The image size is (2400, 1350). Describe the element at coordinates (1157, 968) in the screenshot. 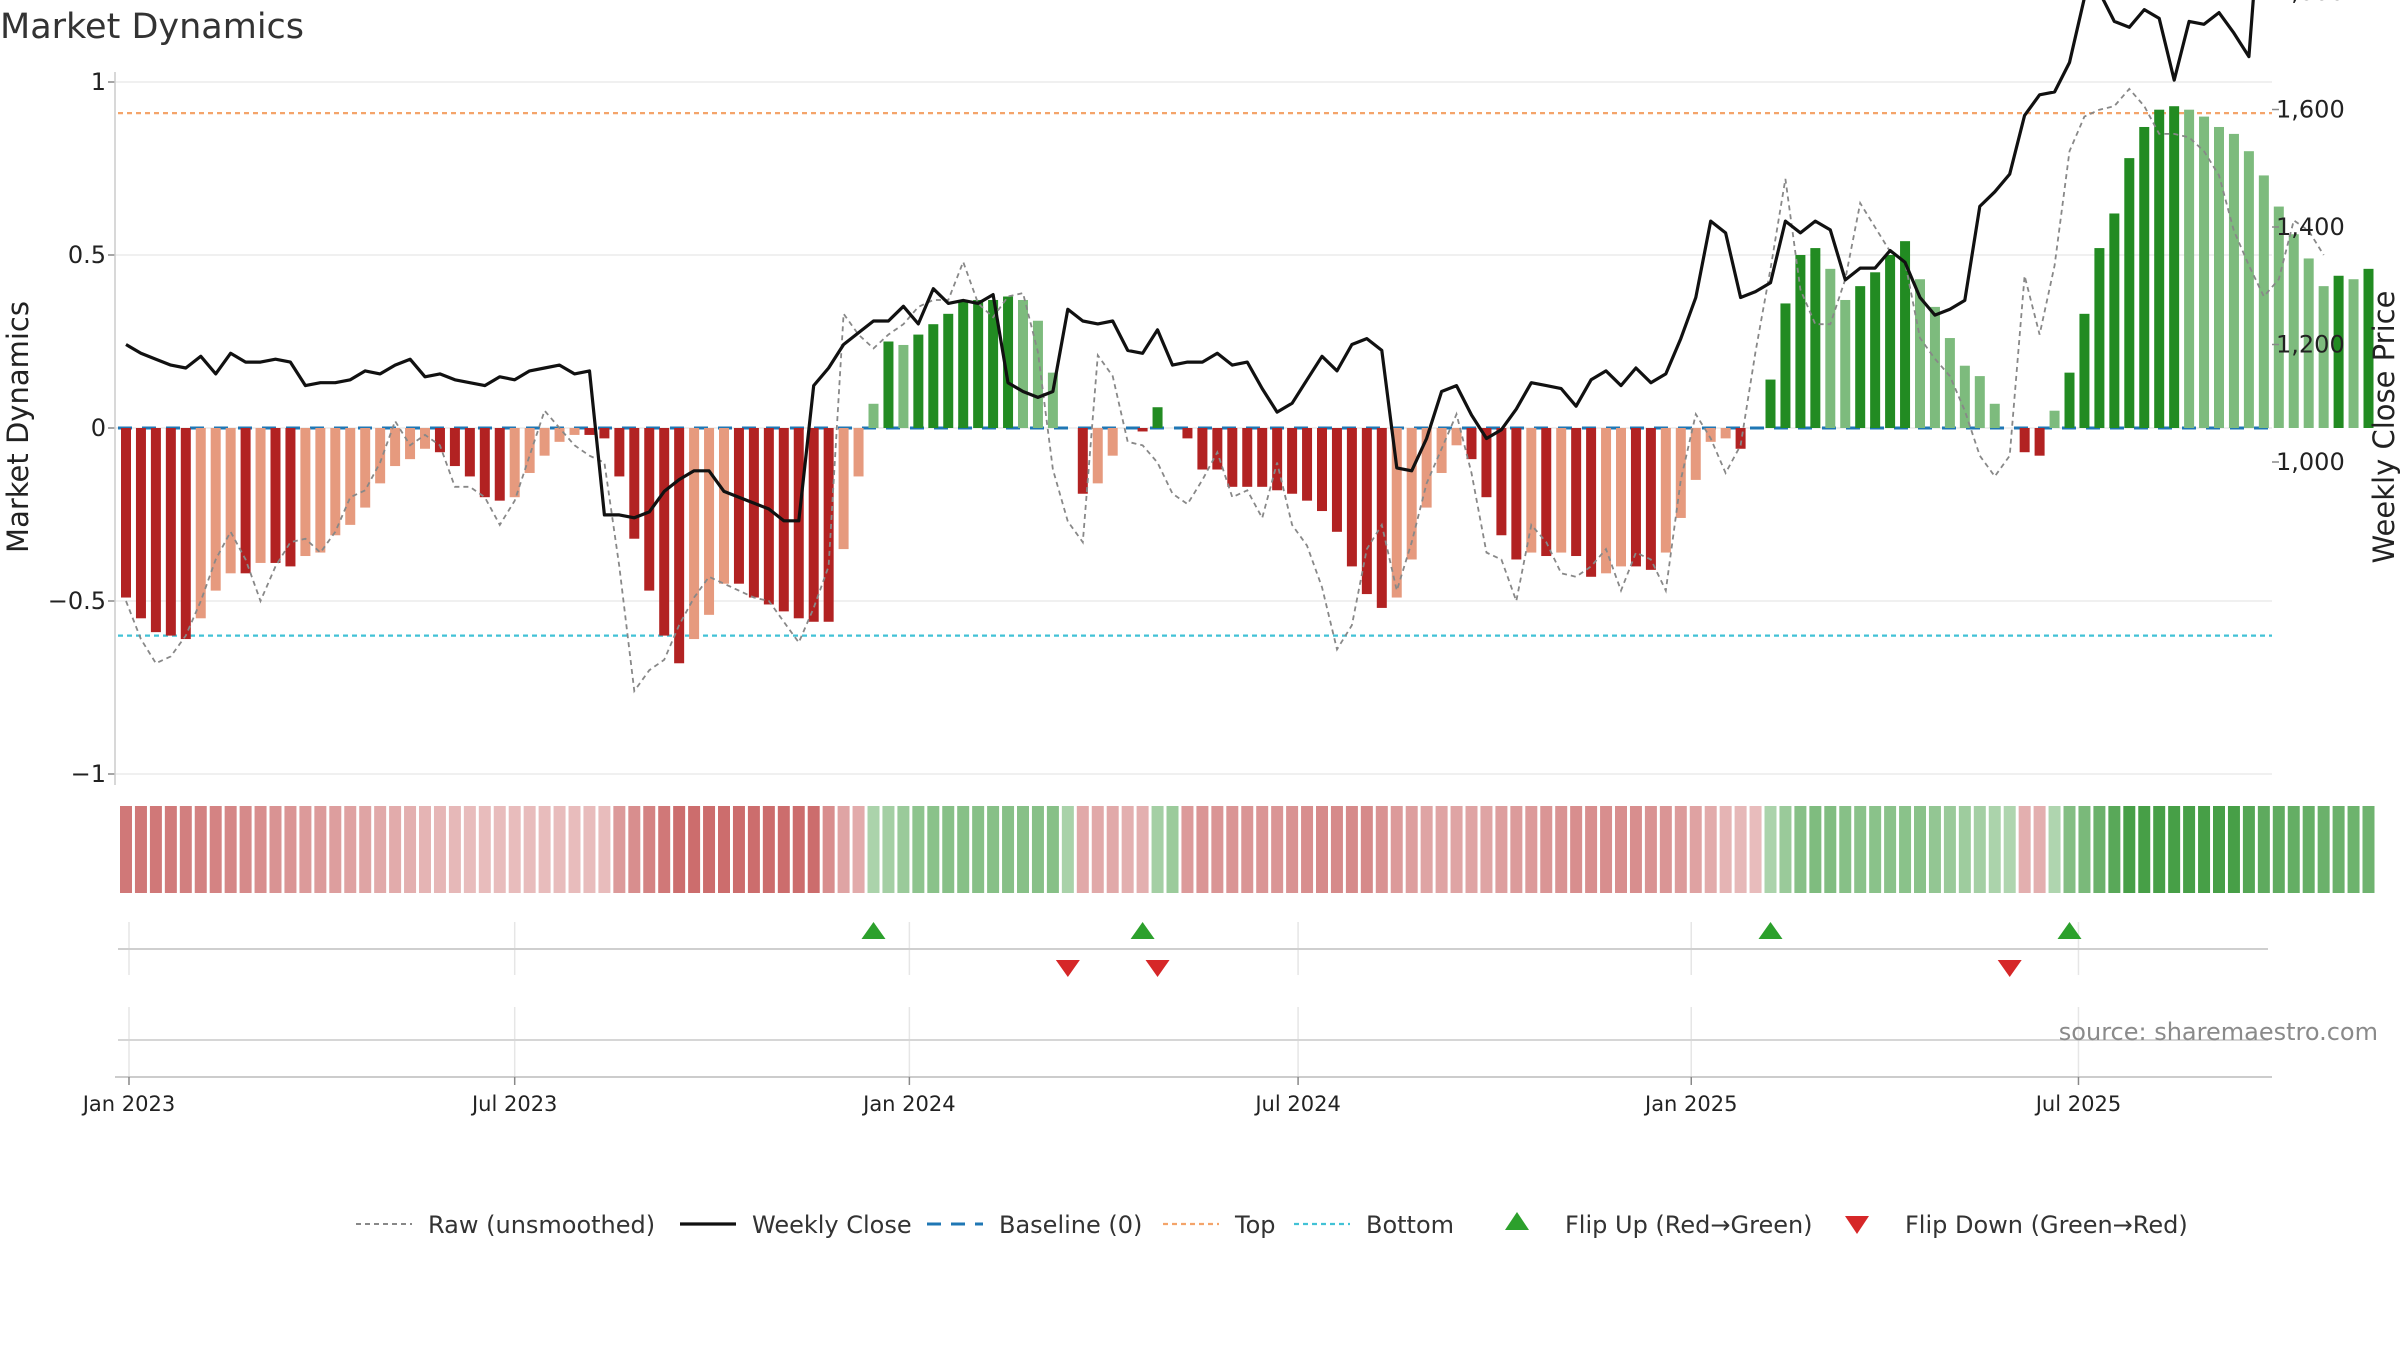

I see `flip-down-marker` at that location.